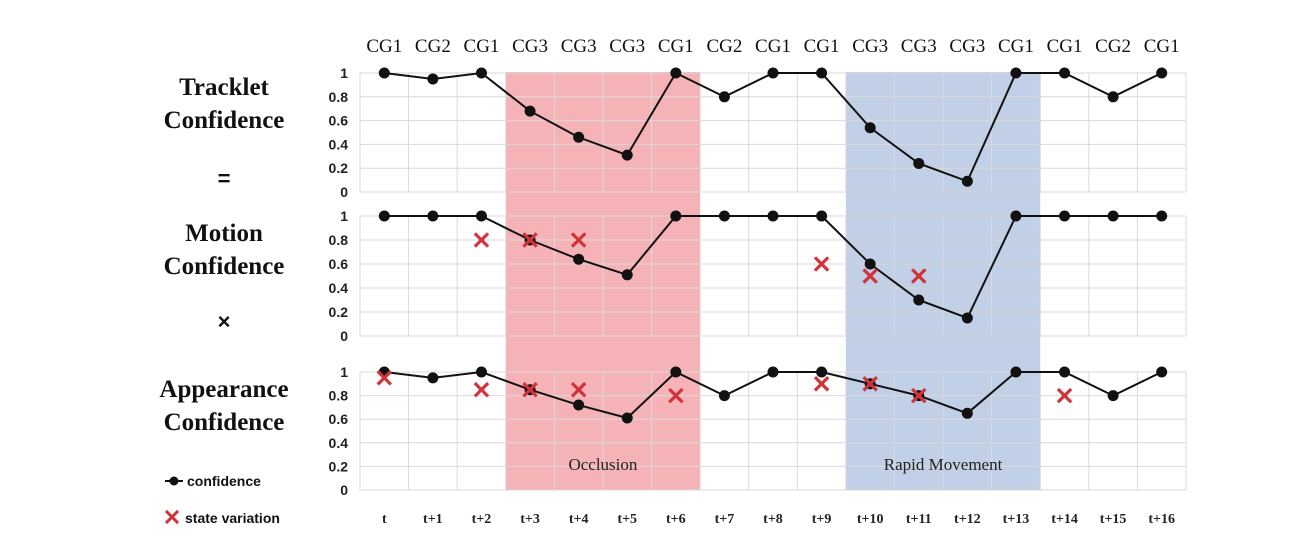 The image size is (1296, 547). What do you see at coordinates (433, 519) in the screenshot?
I see `x-tick-label: t+1` at bounding box center [433, 519].